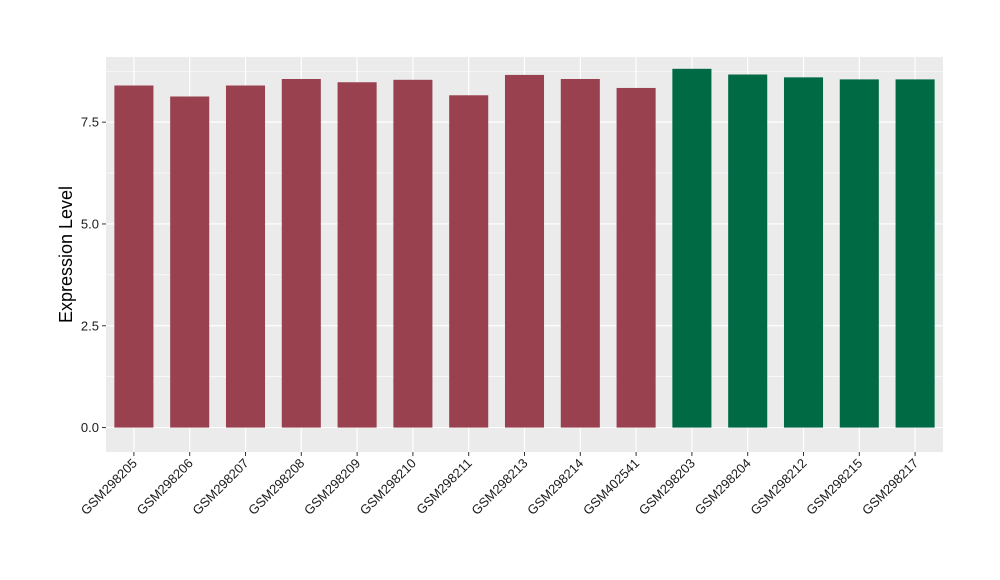 Image resolution: width=1000 pixels, height=580 pixels. What do you see at coordinates (667, 487) in the screenshot?
I see `x-tick-label: GSM298203` at bounding box center [667, 487].